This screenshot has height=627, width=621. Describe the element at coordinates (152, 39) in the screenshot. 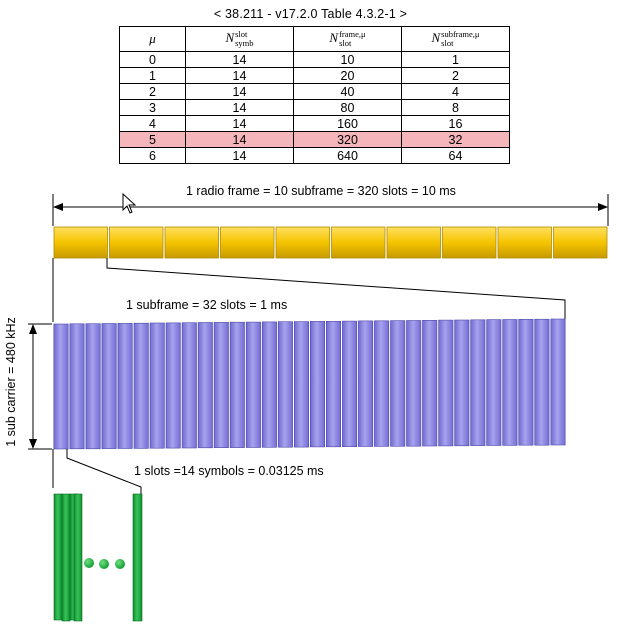

I see `header-mu: μ` at that location.